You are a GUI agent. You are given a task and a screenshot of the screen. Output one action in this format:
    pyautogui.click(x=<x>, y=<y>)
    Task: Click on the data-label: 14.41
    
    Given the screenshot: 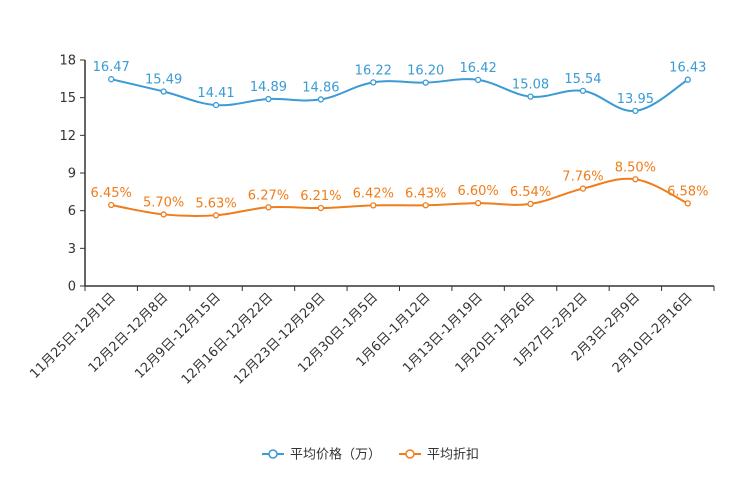 What is the action you would take?
    pyautogui.click(x=215, y=93)
    